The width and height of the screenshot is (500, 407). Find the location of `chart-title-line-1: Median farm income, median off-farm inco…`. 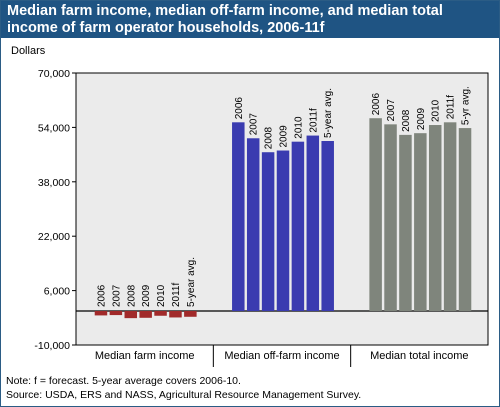

chart-title-line-1: Median farm income, median off-farm inco… is located at coordinates (225, 11).